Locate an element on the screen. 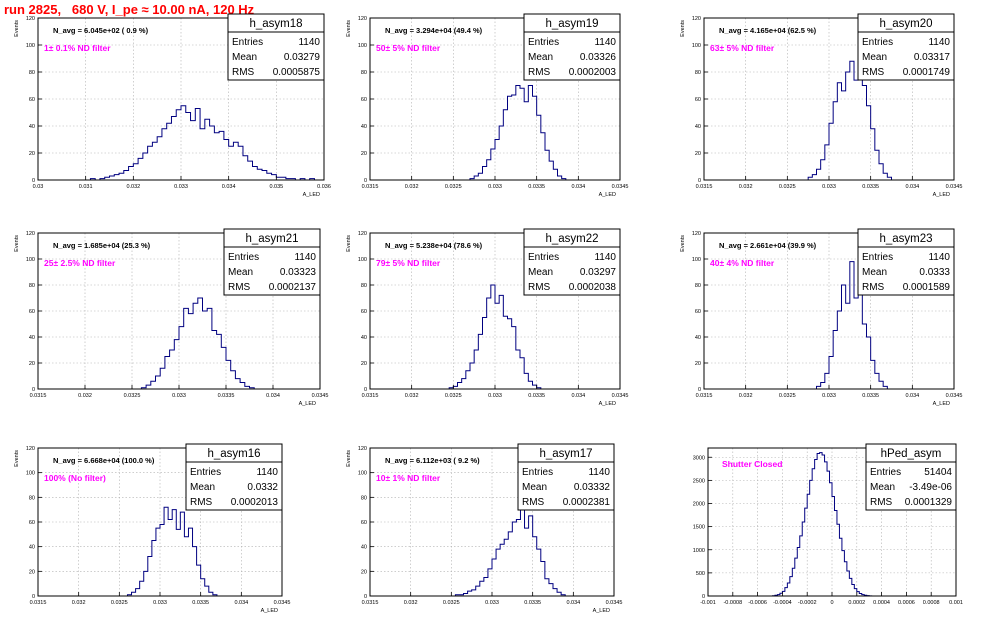 This screenshot has width=996, height=622. y-tick-label: 80 is located at coordinates (364, 73).